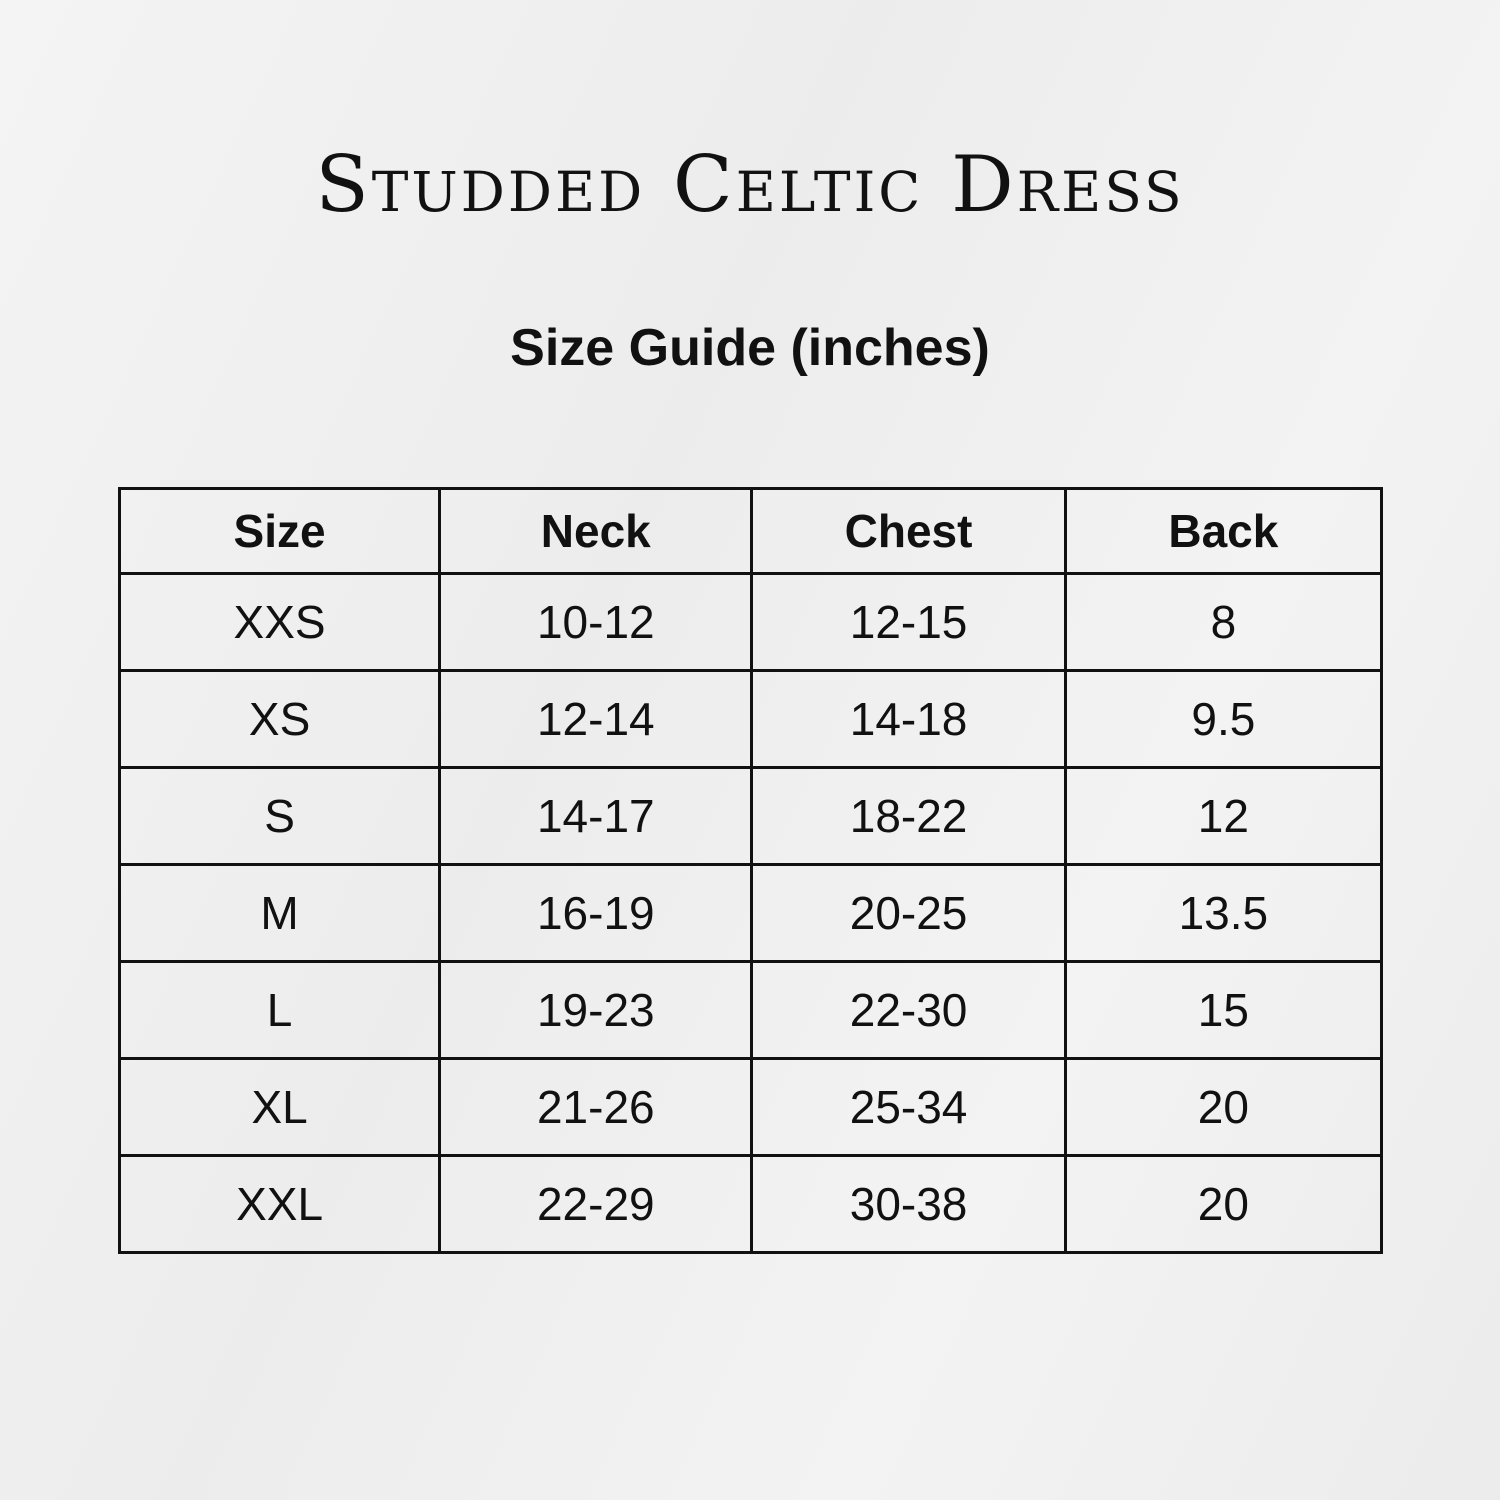 The width and height of the screenshot is (1500, 1500). What do you see at coordinates (596, 1010) in the screenshot?
I see `table-cell-neck: 19-23` at bounding box center [596, 1010].